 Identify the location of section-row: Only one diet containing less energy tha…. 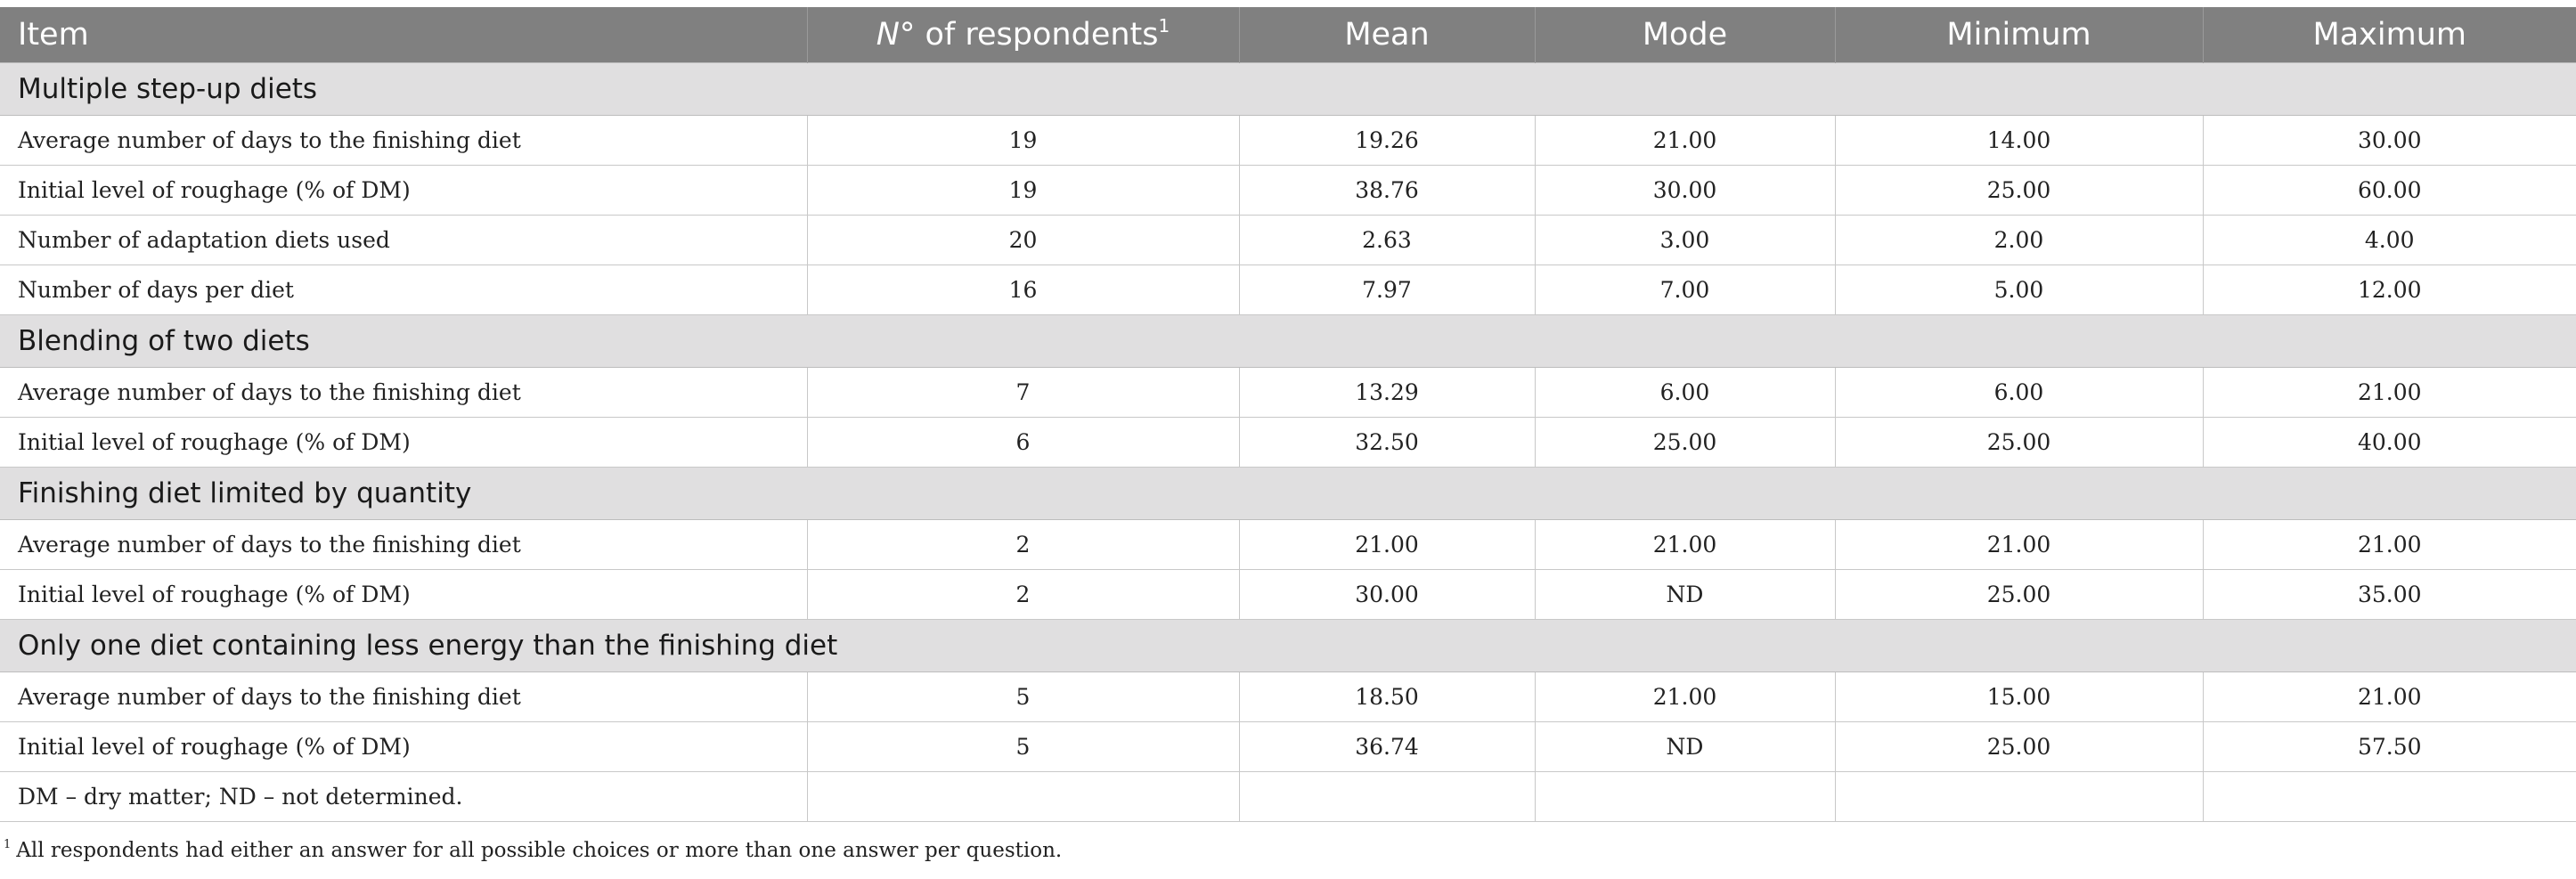
(1288, 645).